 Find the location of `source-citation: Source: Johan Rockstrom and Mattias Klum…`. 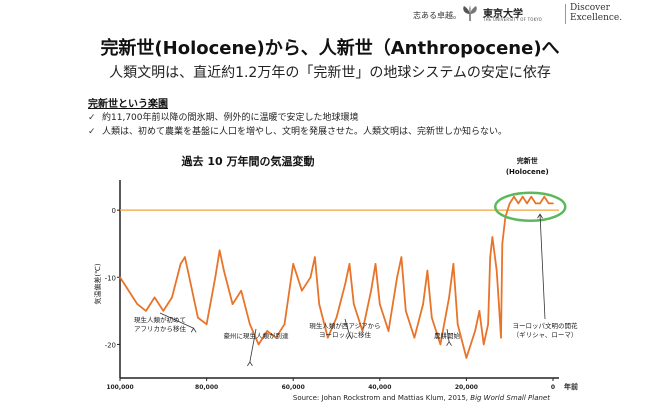

source-citation: Source: Johan Rockstrom and Mattias Klum… is located at coordinates (421, 398).